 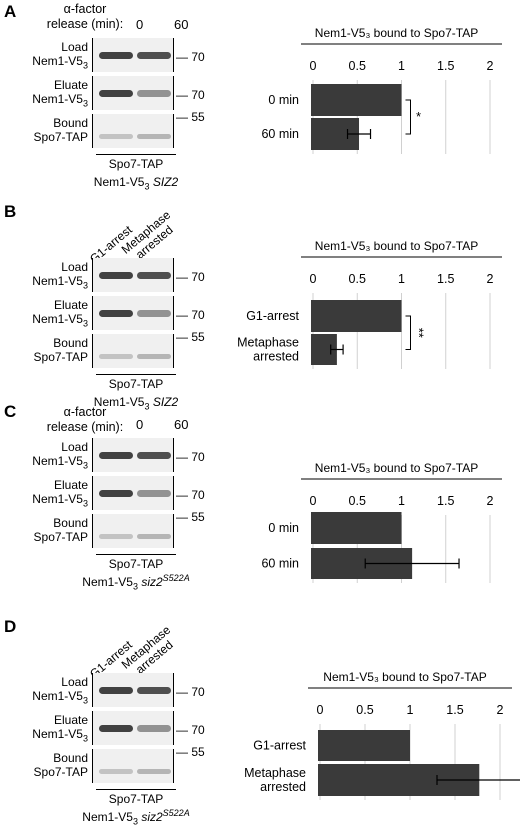 I want to click on panel-letter: A, so click(x=10, y=12).